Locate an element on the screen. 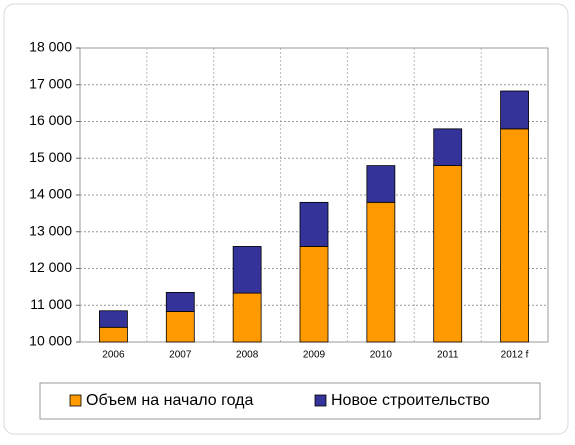 This screenshot has width=575, height=445. y-tick-label: 14 000 is located at coordinates (50, 194).